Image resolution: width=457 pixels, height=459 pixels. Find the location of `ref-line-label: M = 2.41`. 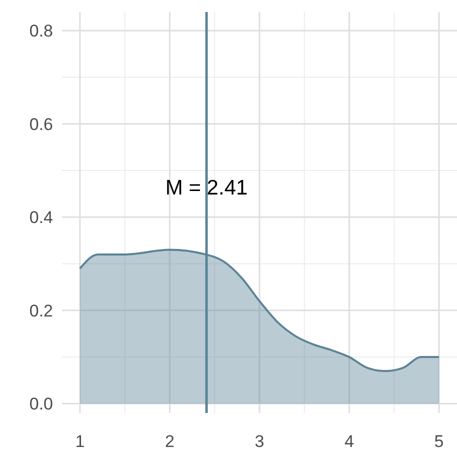

ref-line-label: M = 2.41 is located at coordinates (206, 188).